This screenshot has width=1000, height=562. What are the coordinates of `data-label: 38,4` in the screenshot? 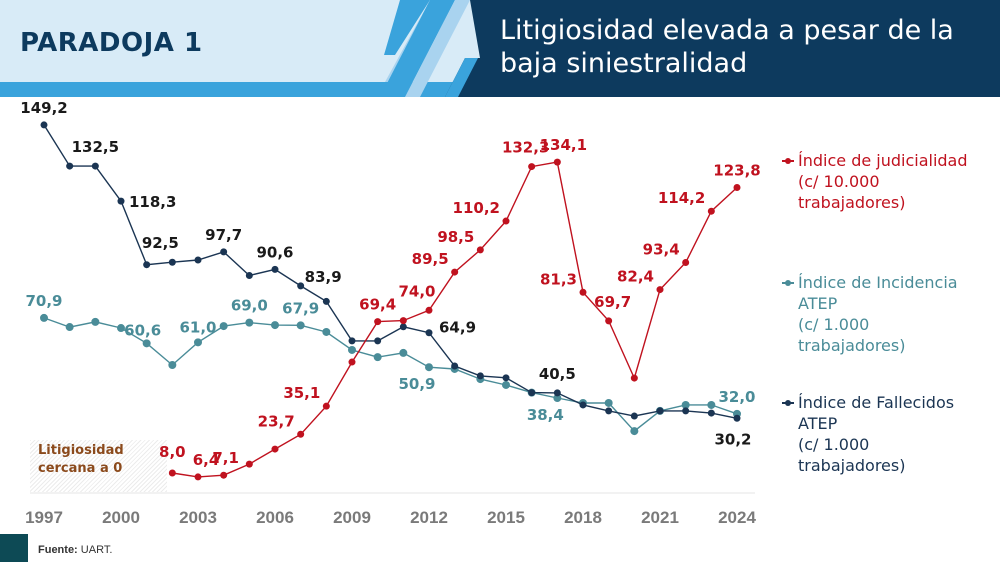 It's located at (545, 415).